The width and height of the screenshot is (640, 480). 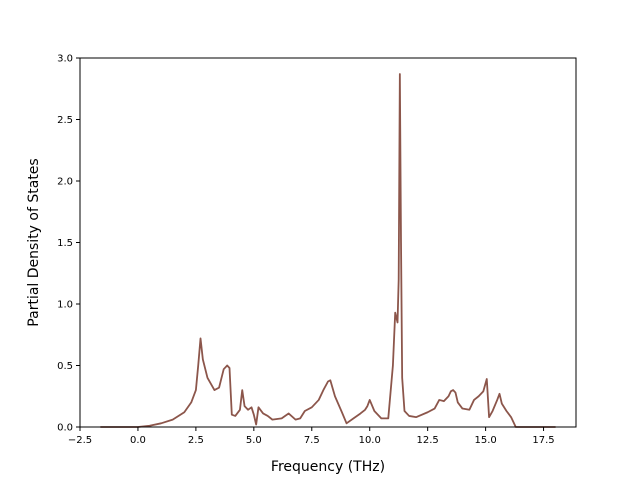 I want to click on x-tick-label: −2.5, so click(x=80, y=440).